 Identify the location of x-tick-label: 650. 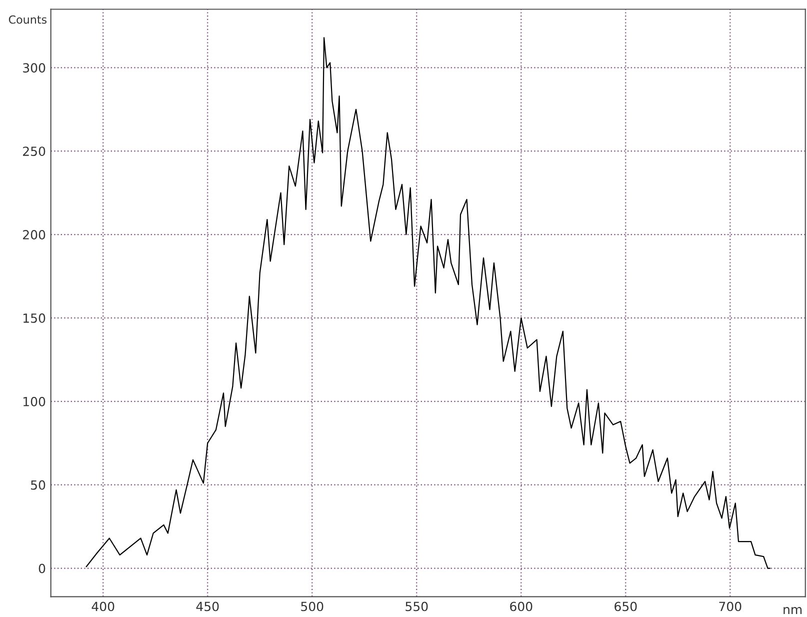
(625, 607).